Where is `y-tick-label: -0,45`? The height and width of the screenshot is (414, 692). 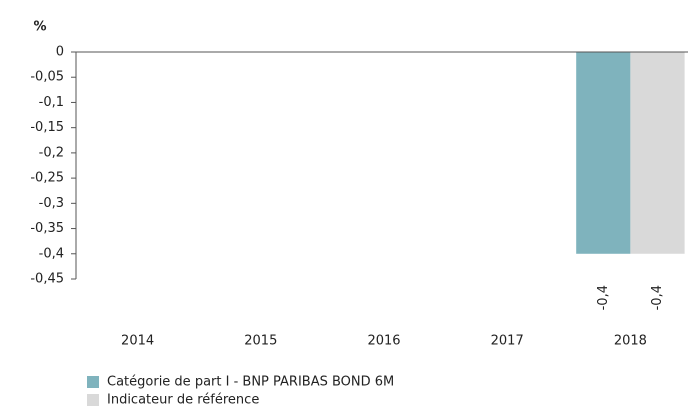 y-tick-label: -0,45 is located at coordinates (47, 279).